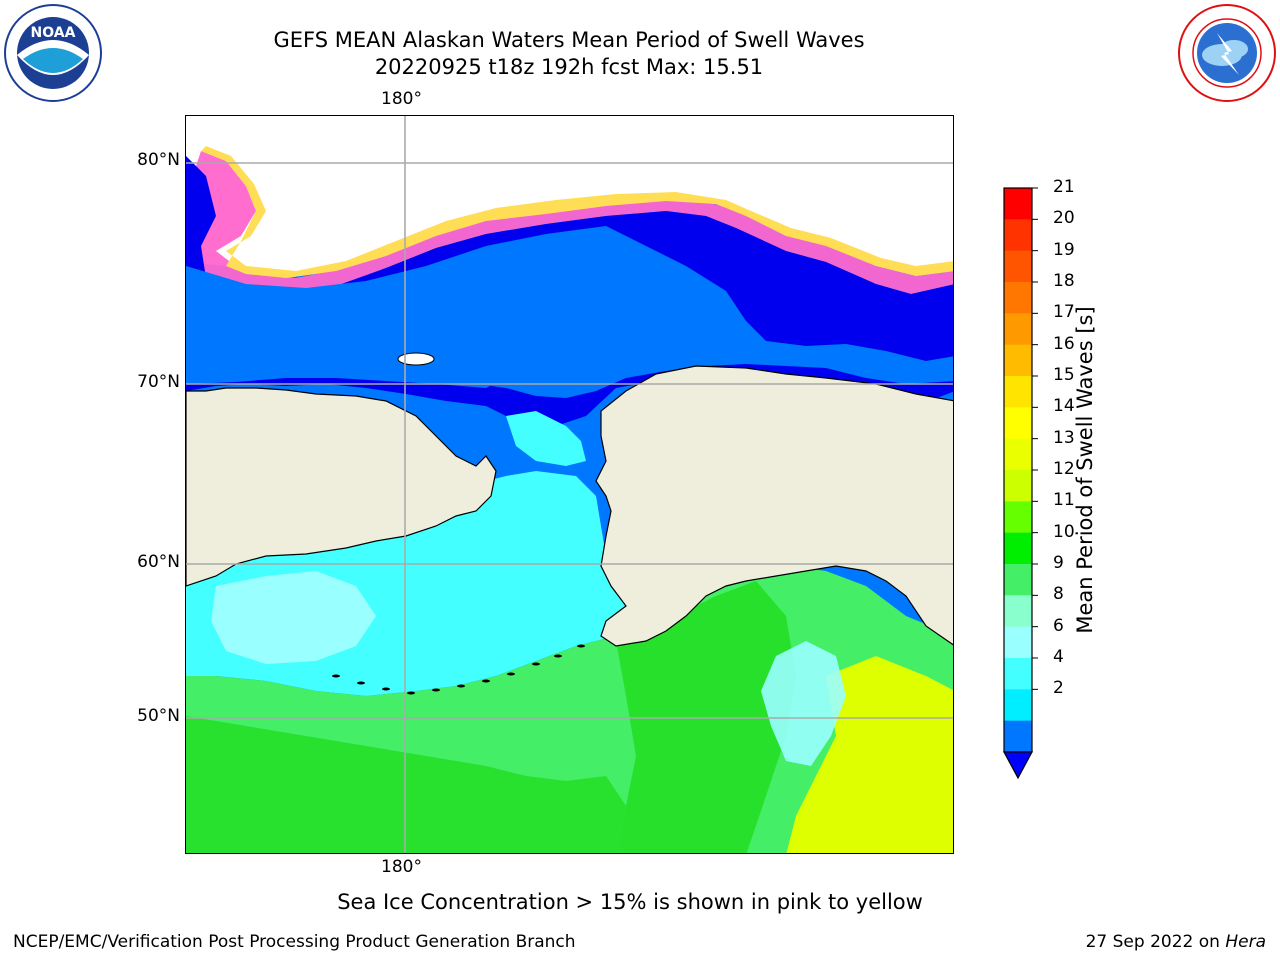 The height and width of the screenshot is (960, 1280). Describe the element at coordinates (158, 382) in the screenshot. I see `lat-label-70n: 70°N` at that location.